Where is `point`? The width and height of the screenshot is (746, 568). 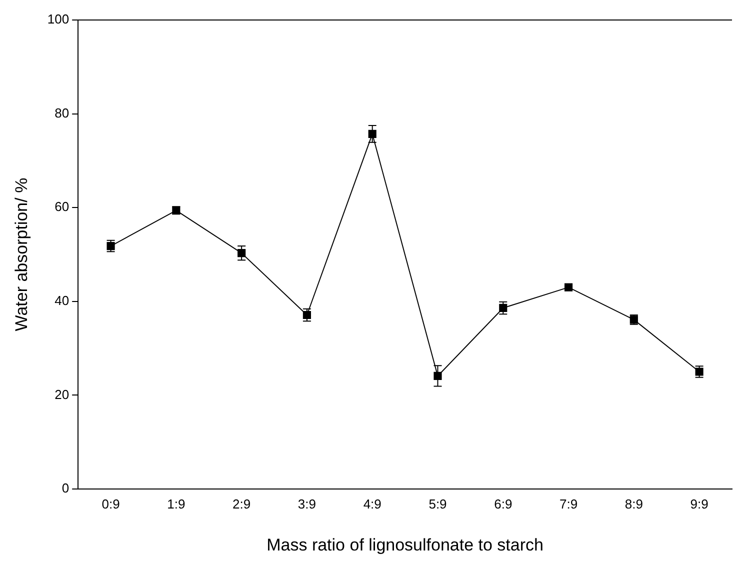
point is located at coordinates (438, 376).